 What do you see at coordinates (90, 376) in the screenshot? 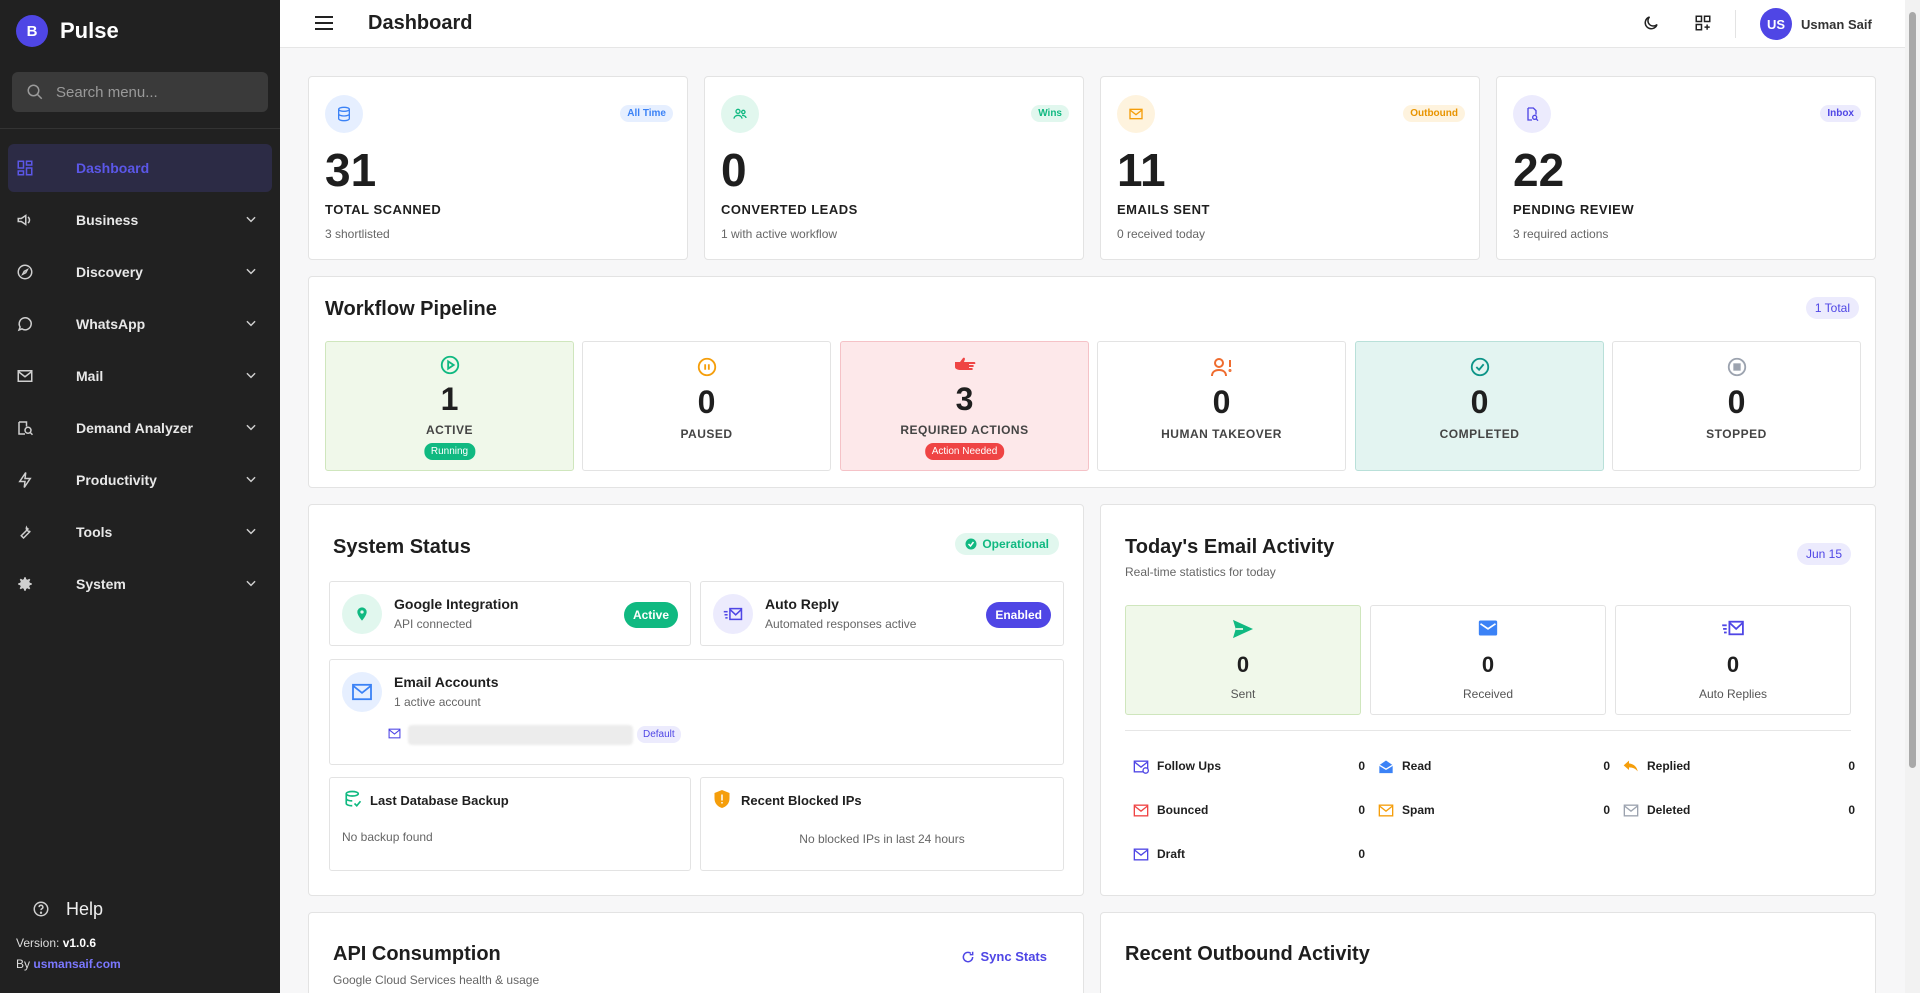
I see `sidebar-item-label: Mail` at bounding box center [90, 376].